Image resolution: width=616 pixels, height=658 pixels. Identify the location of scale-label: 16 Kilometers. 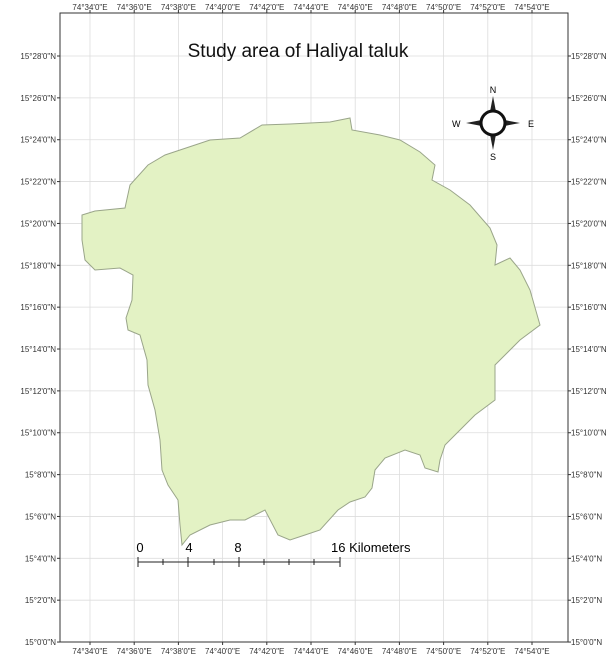
(371, 547).